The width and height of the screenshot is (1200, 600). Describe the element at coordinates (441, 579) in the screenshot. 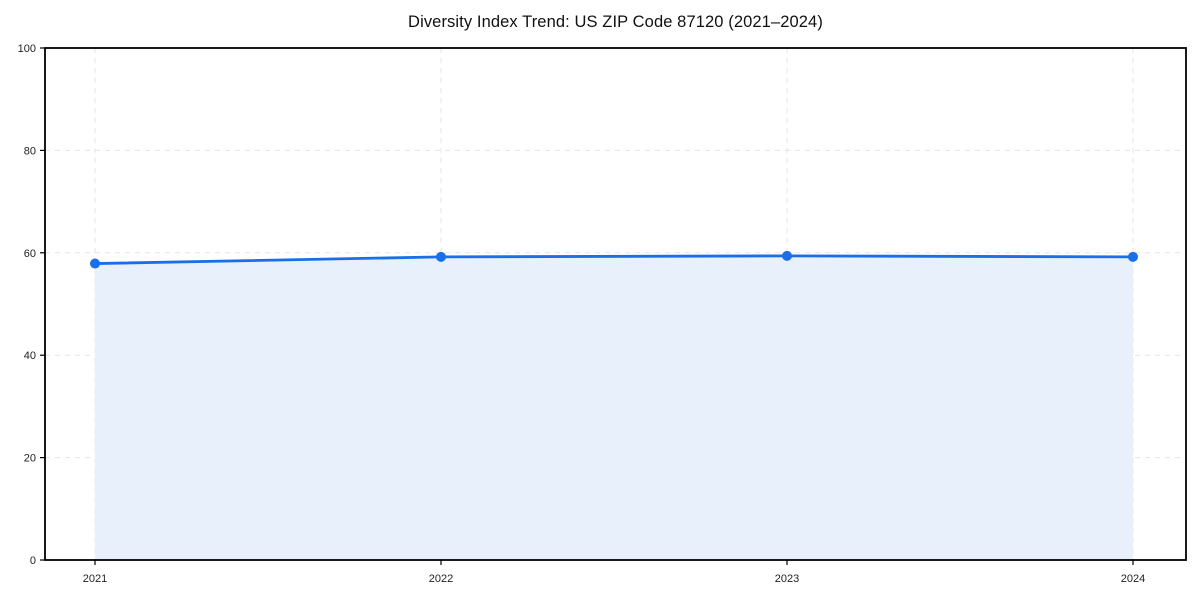

I see `x-tick-label: 2022` at that location.